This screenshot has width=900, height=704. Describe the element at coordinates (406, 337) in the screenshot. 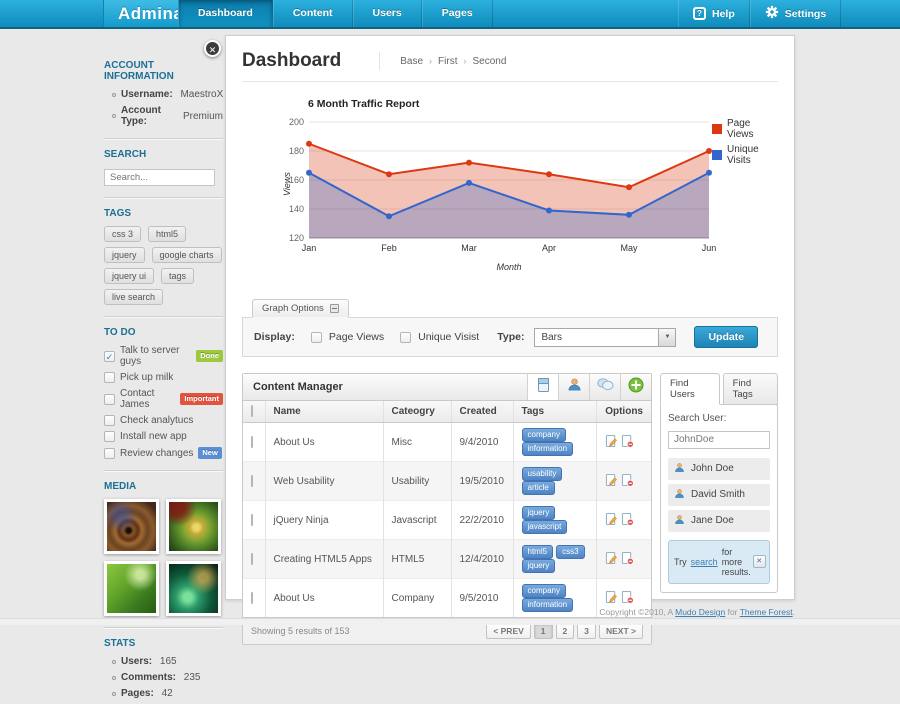

I see `unique-visits-checkbox` at that location.